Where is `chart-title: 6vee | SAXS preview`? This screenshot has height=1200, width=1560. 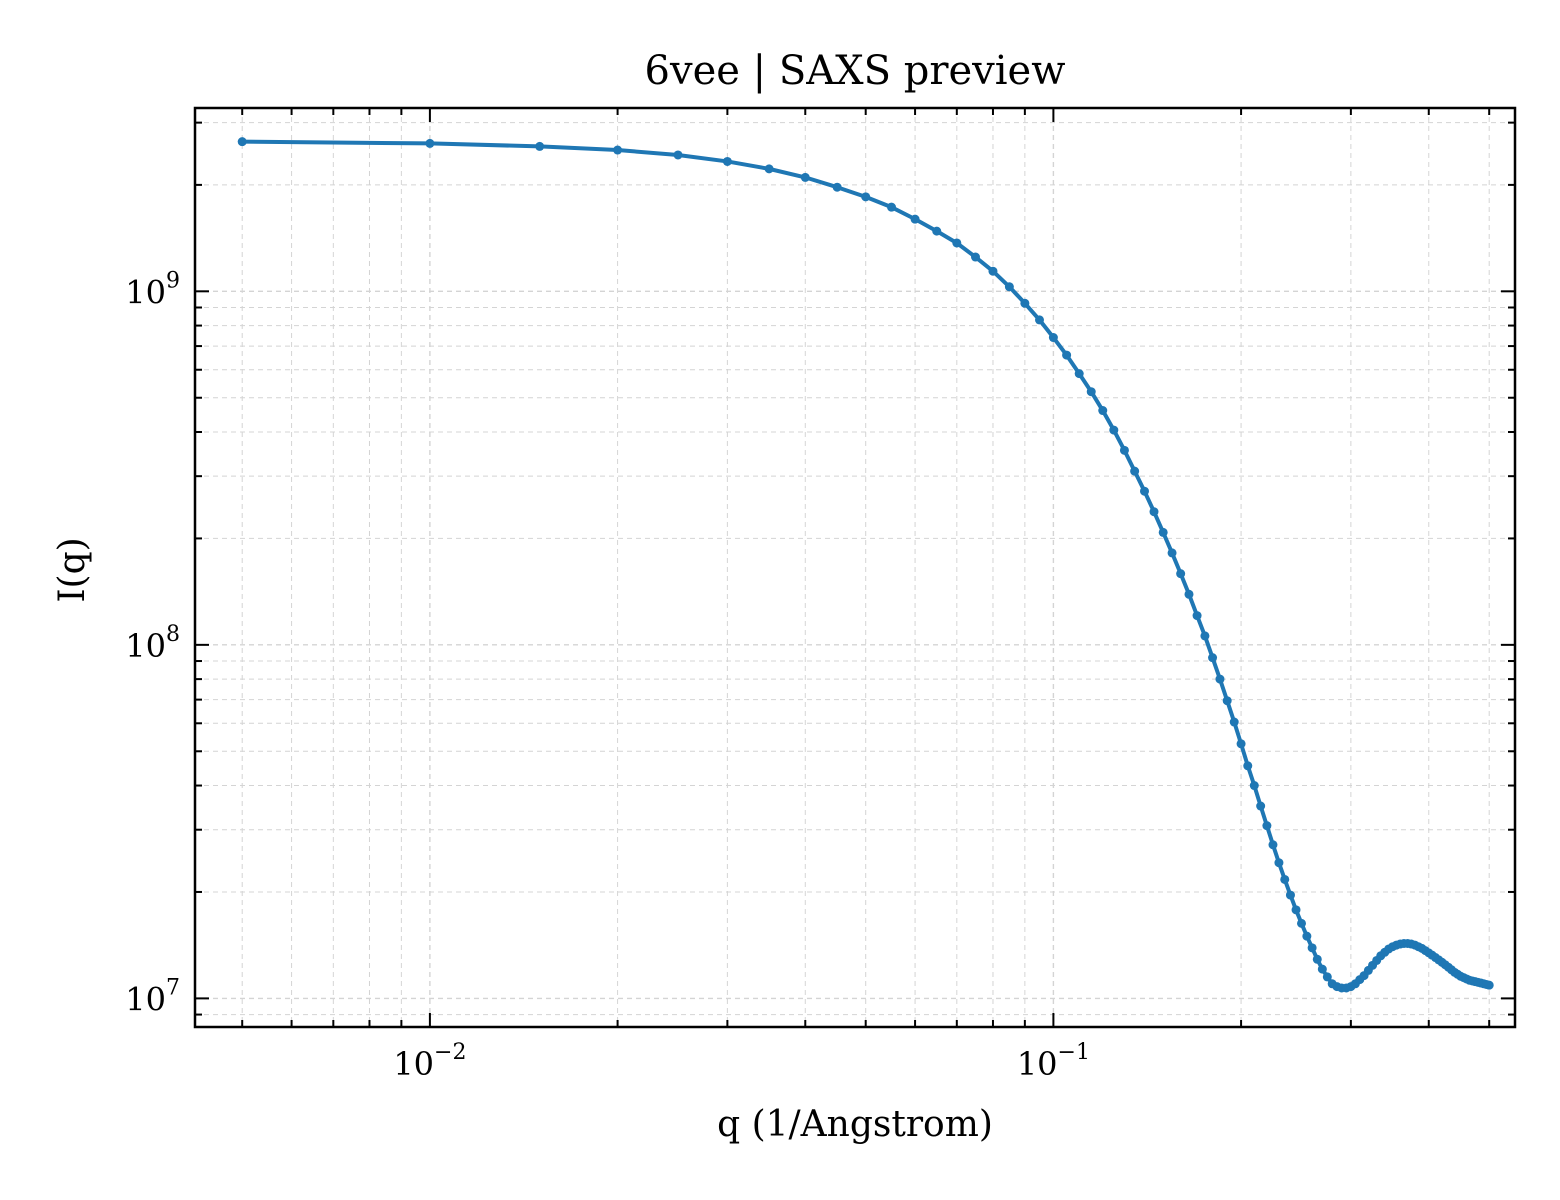 chart-title: 6vee | SAXS preview is located at coordinates (855, 71).